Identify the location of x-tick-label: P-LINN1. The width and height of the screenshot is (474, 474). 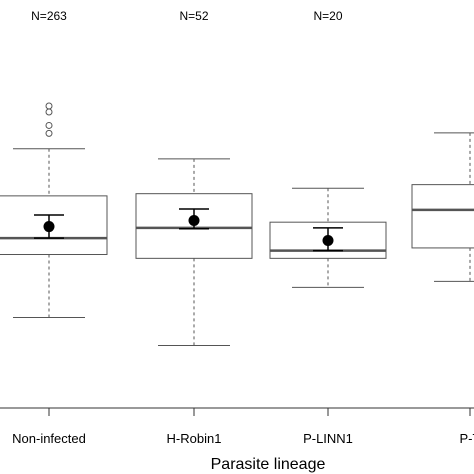
(328, 438).